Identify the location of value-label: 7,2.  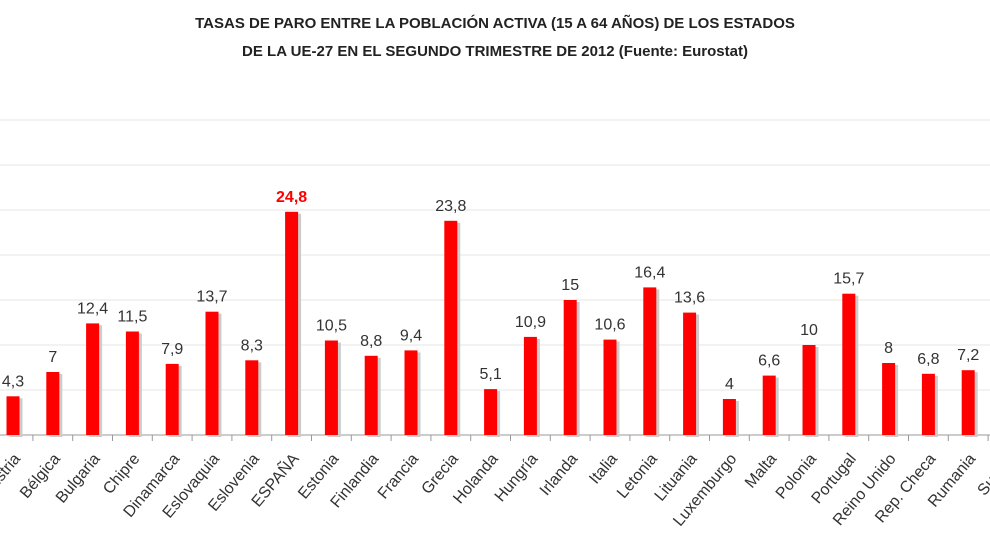
(968, 355).